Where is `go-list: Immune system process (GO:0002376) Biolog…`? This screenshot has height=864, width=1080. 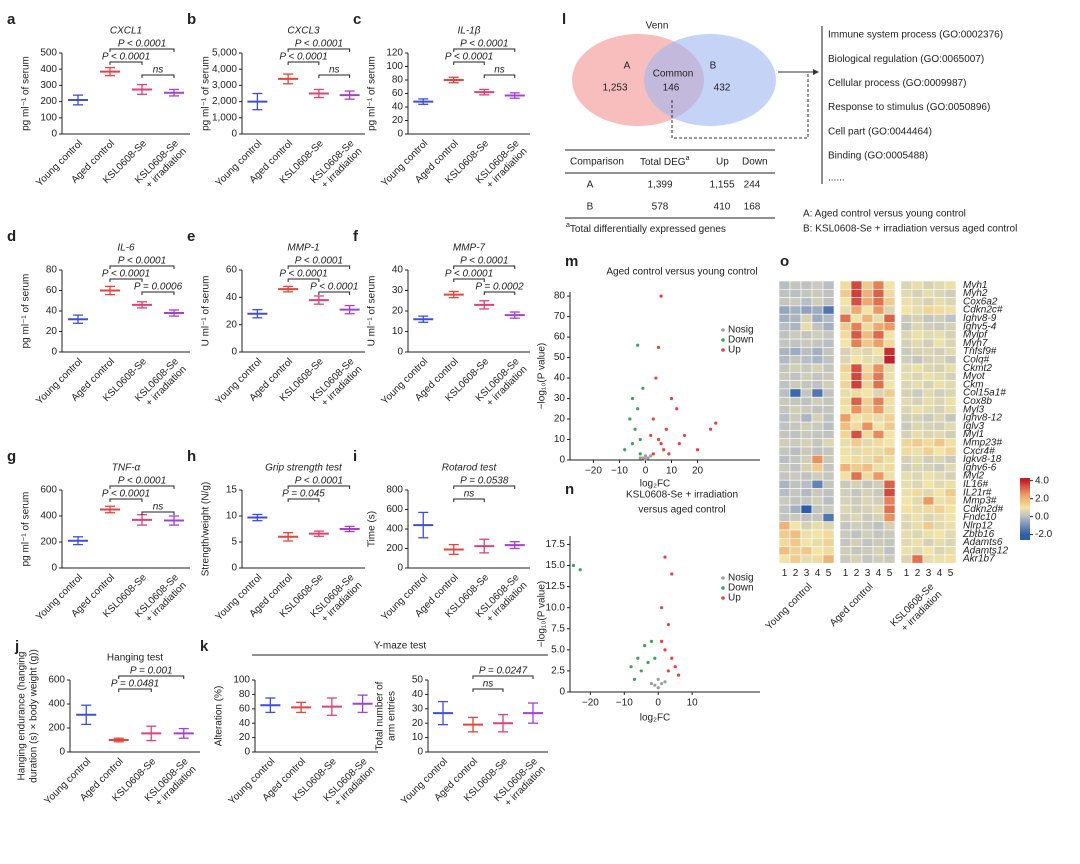 go-list: Immune system process (GO:0002376) Biolog… is located at coordinates (915, 107).